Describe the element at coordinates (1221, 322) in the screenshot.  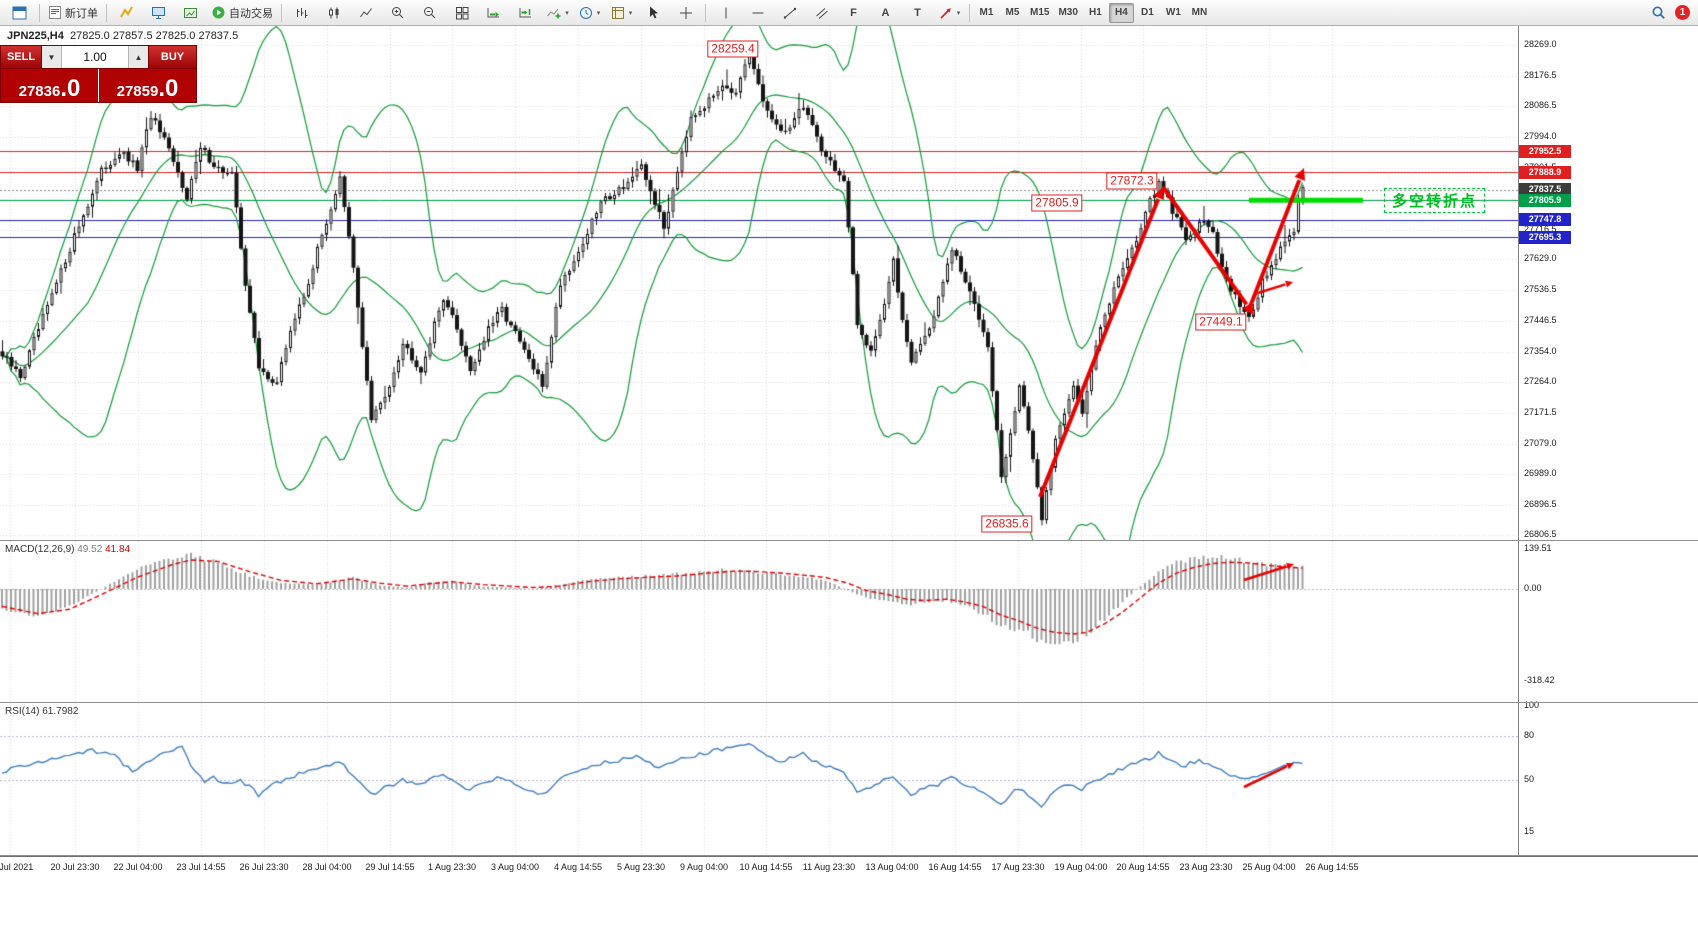
I see `price-annotation: 27449.1` at that location.